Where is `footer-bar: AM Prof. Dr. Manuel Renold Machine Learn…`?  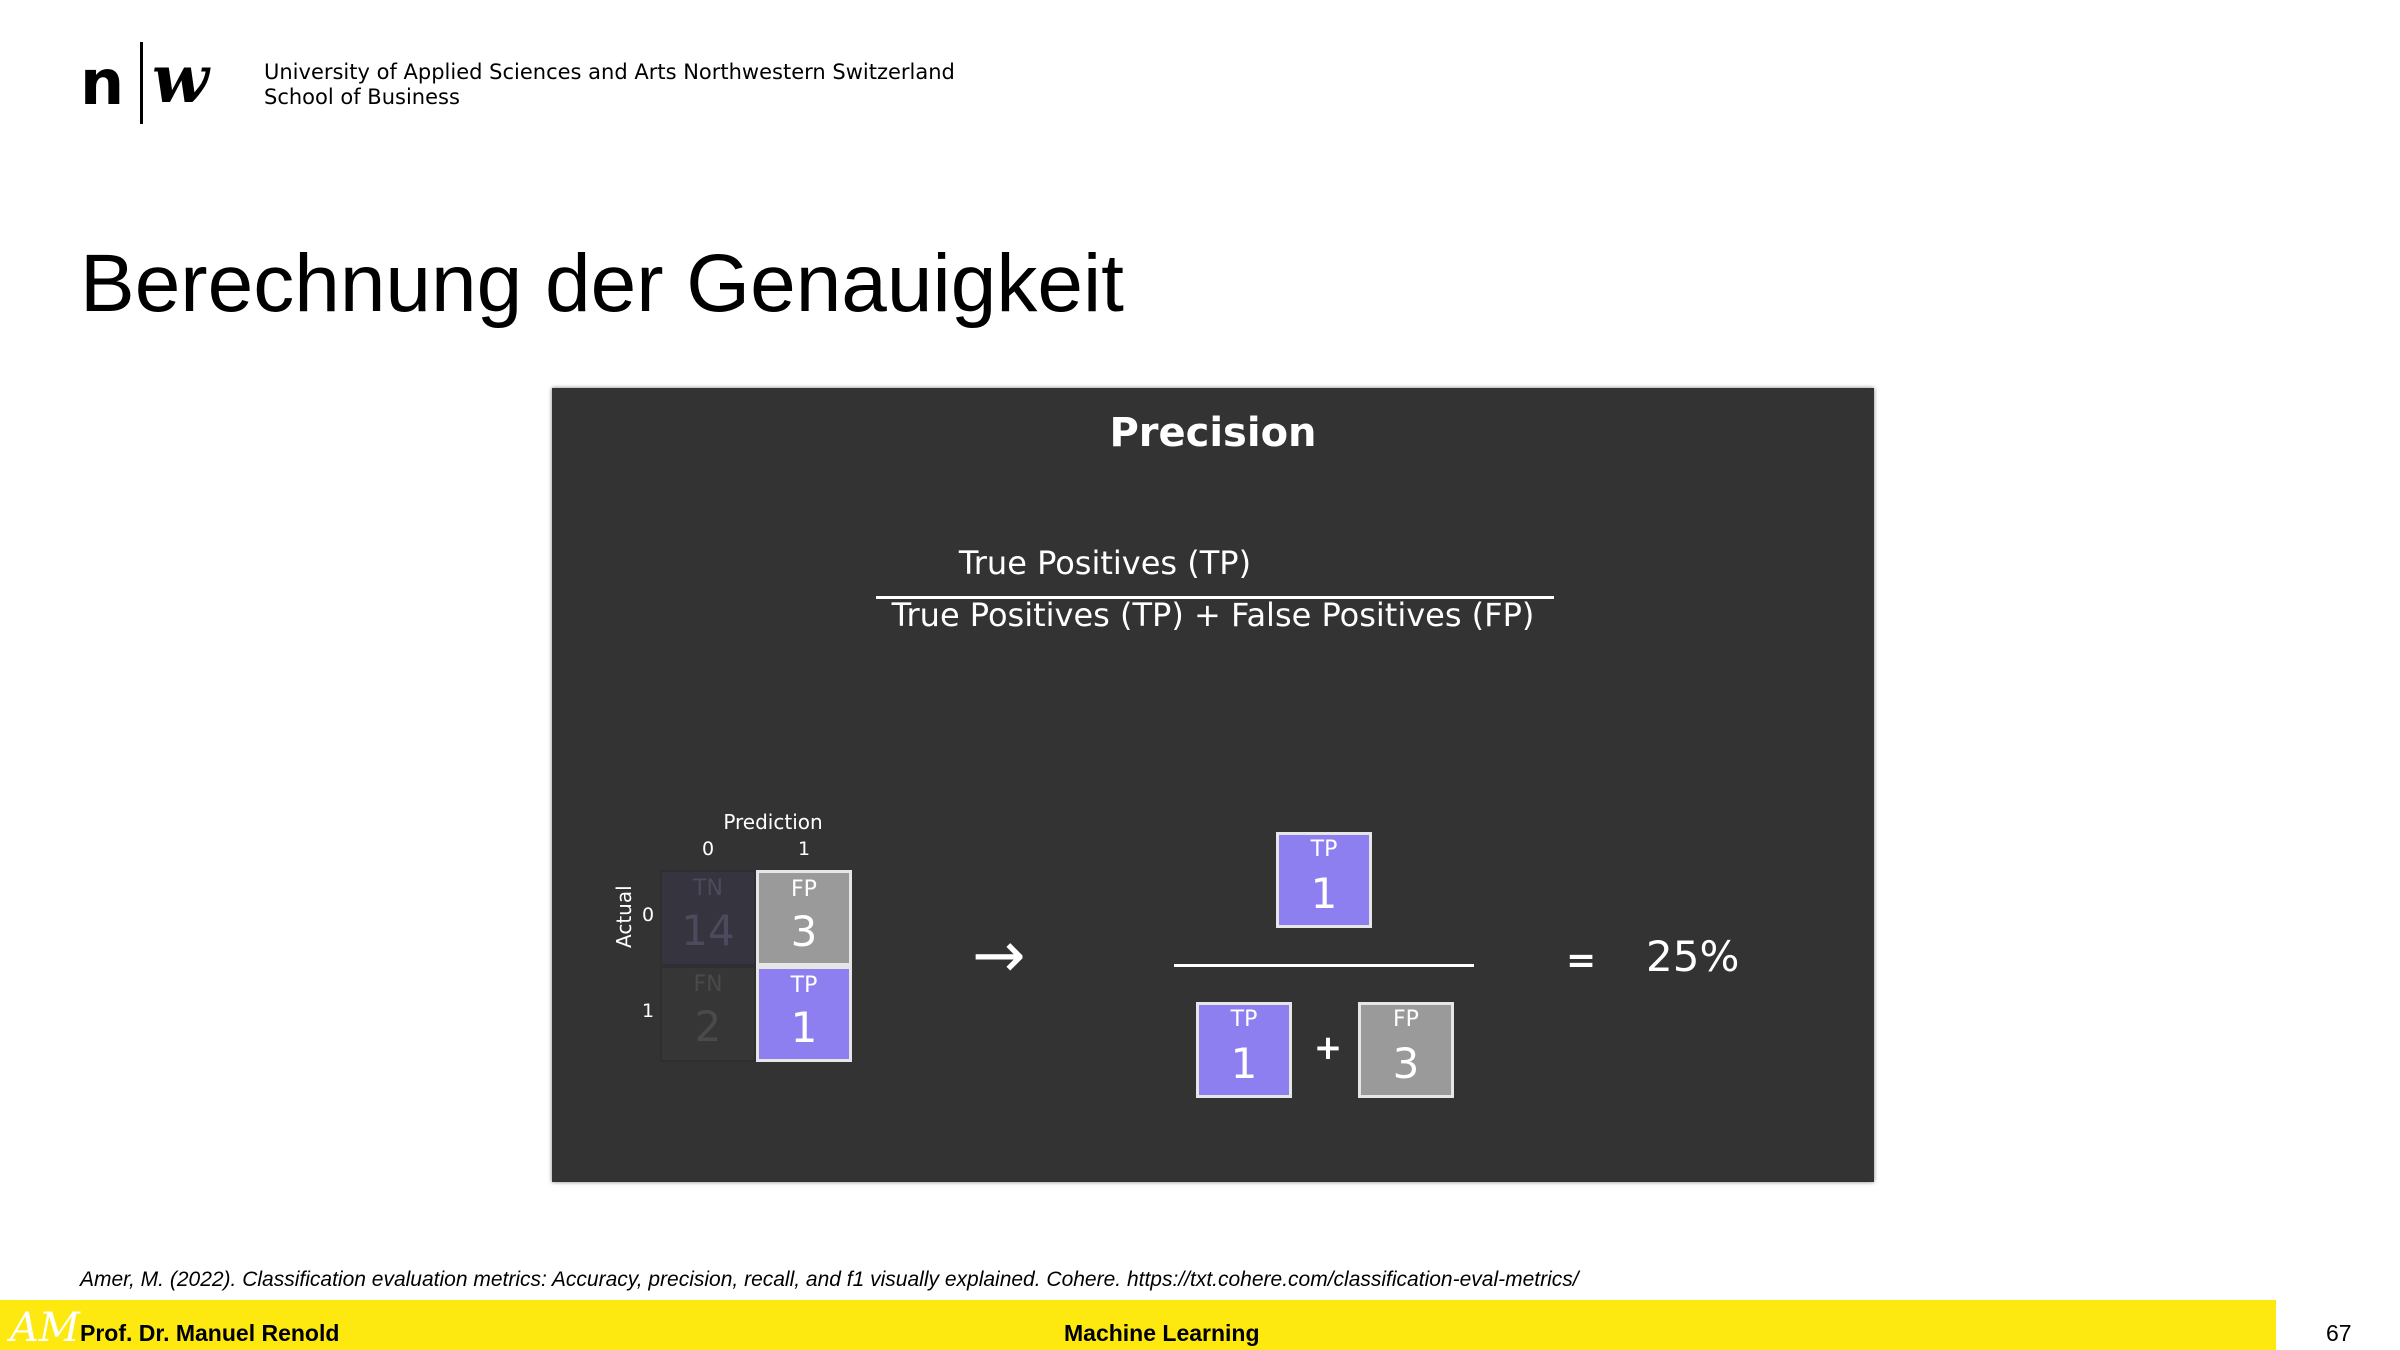
footer-bar: AM Prof. Dr. Manuel Renold Machine Learn… is located at coordinates (1138, 1325).